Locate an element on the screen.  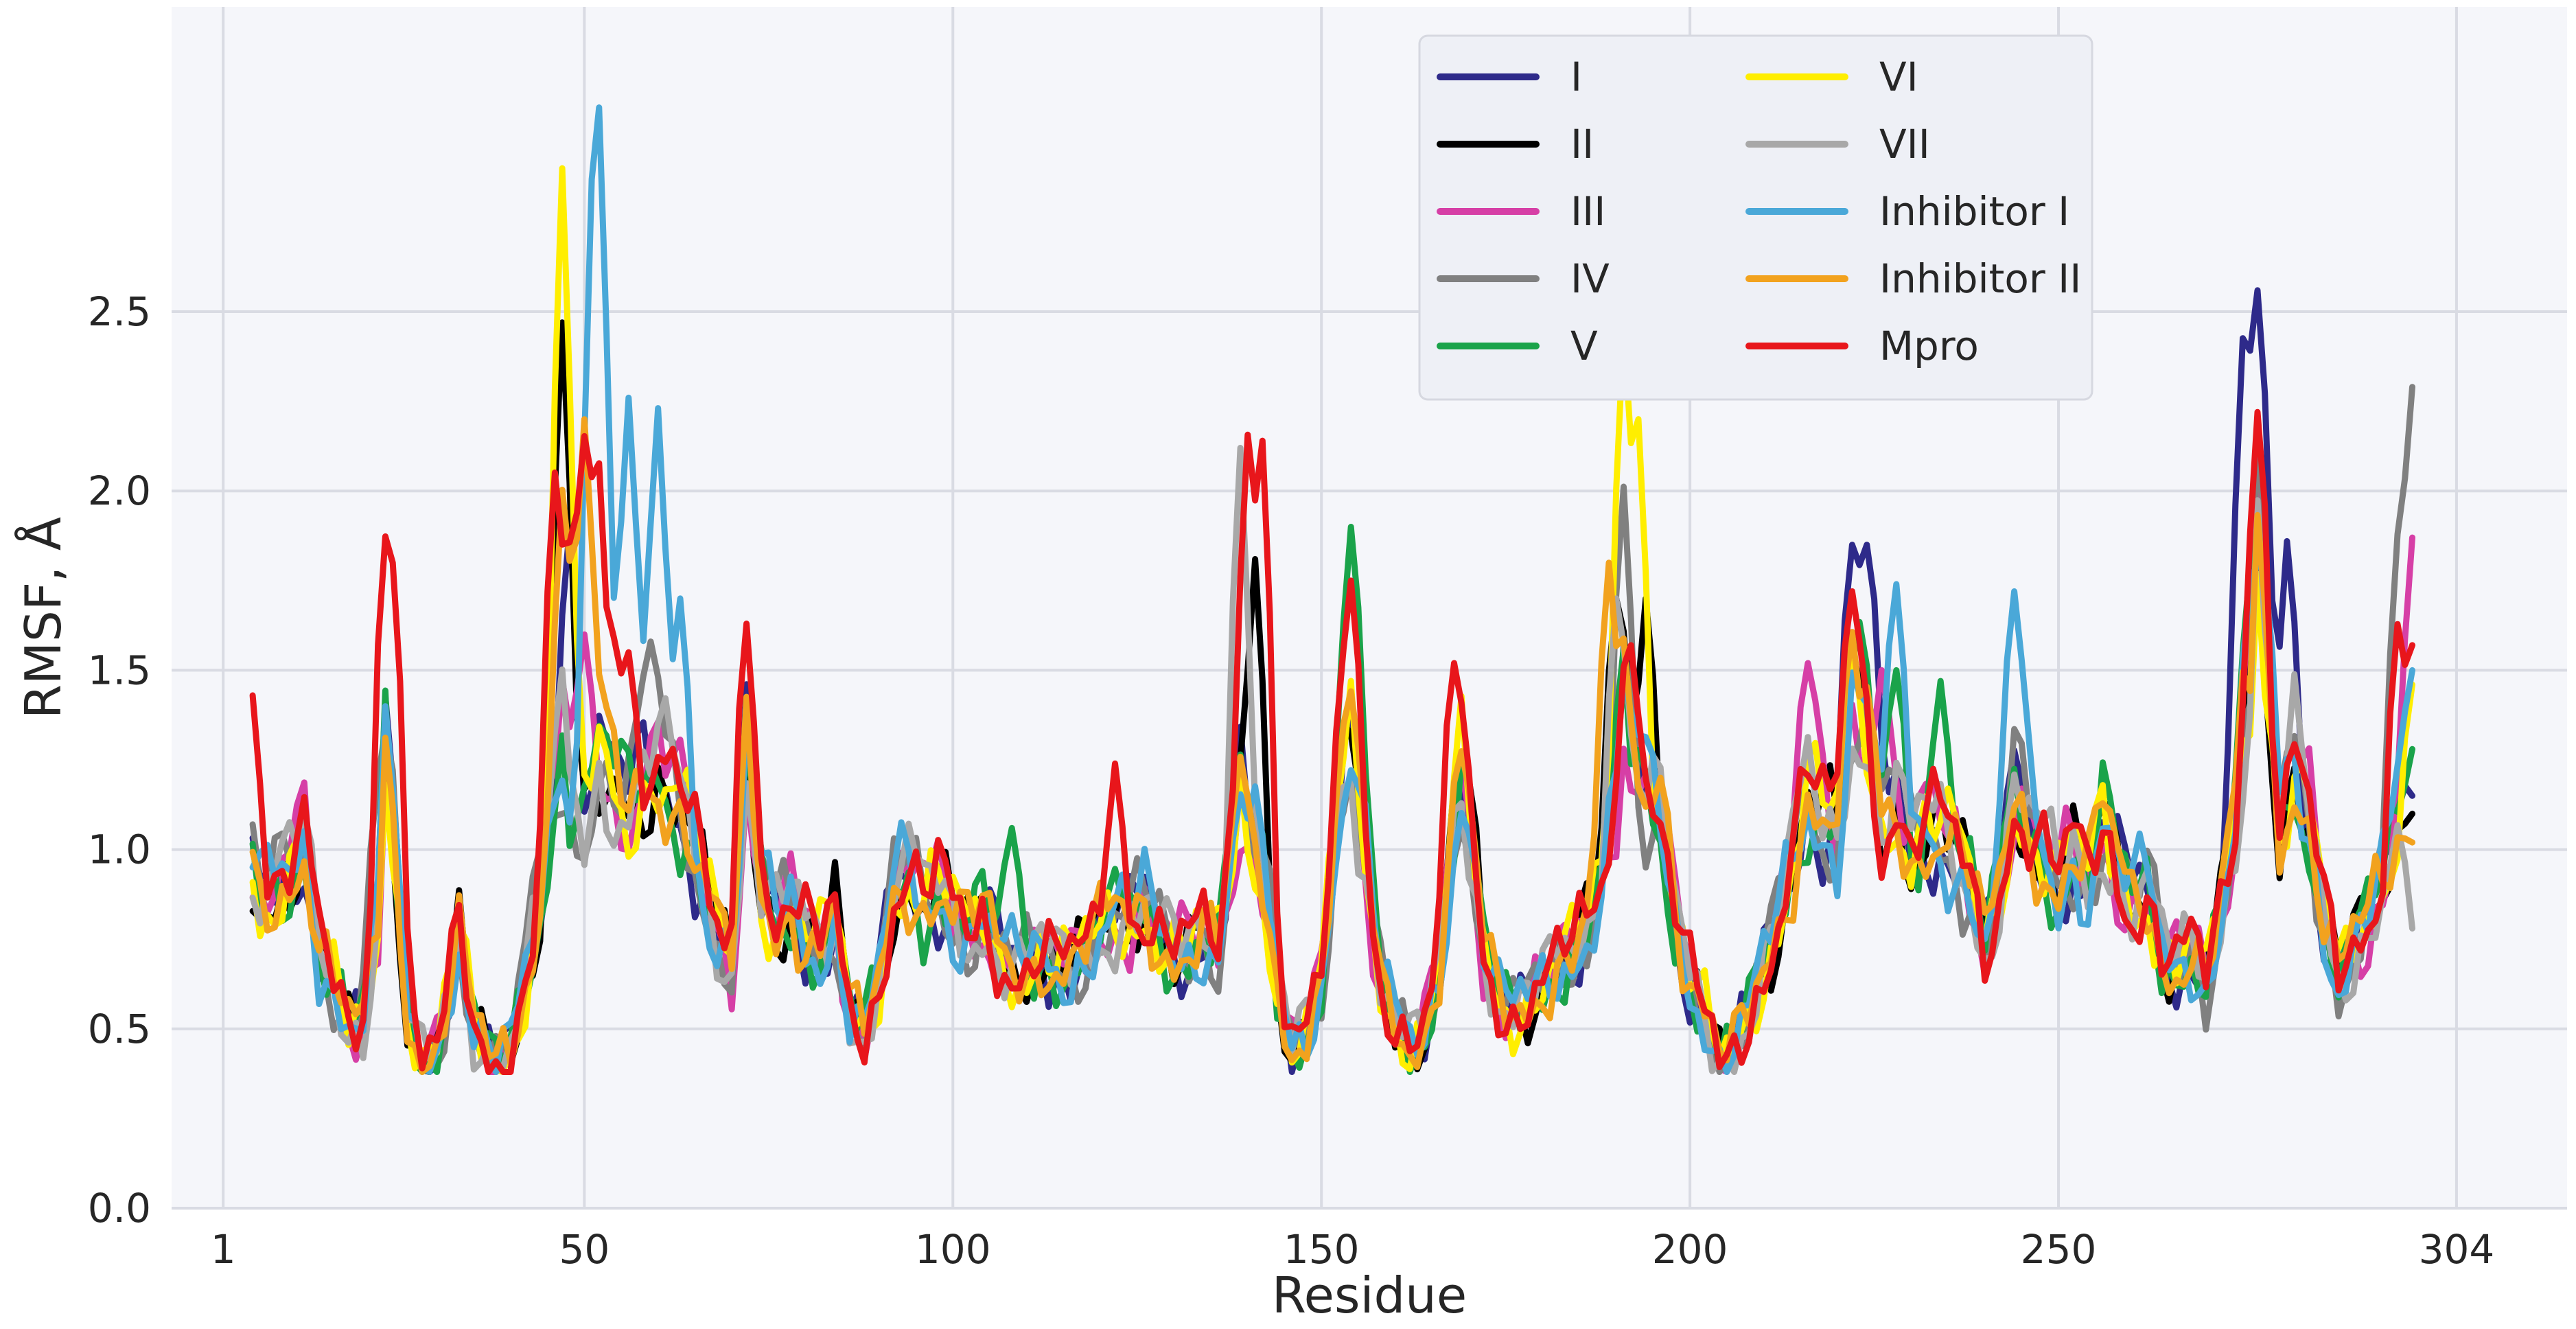
legend-label: Inhibitor II is located at coordinates (1980, 279).